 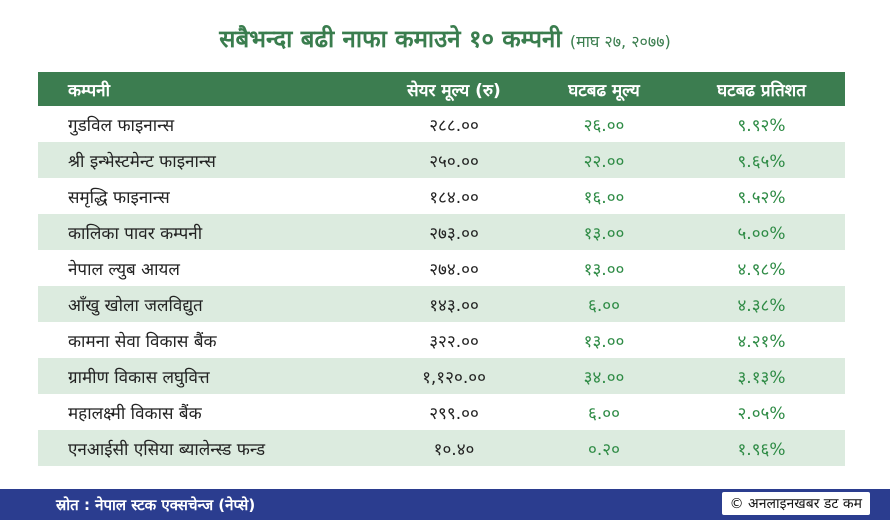 What do you see at coordinates (454, 413) in the screenshot?
I see `share-price: २९९.००` at bounding box center [454, 413].